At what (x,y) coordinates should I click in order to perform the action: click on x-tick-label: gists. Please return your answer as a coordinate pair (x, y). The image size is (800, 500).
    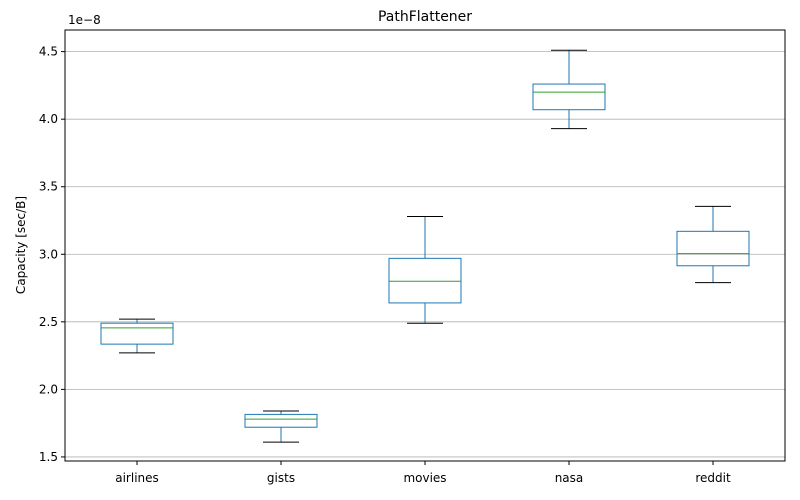
    Looking at the image, I should click on (281, 478).